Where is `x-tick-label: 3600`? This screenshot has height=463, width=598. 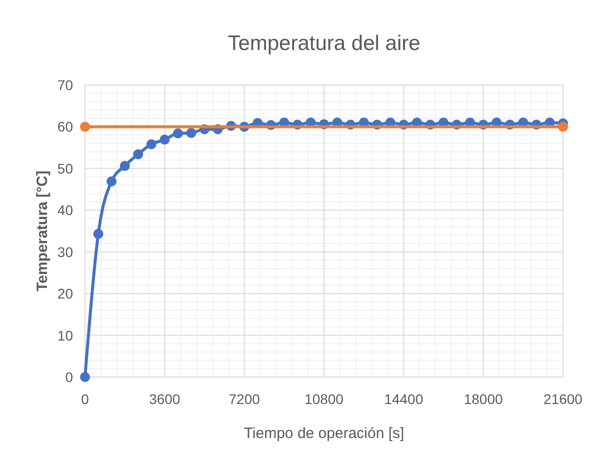
x-tick-label: 3600 is located at coordinates (164, 399).